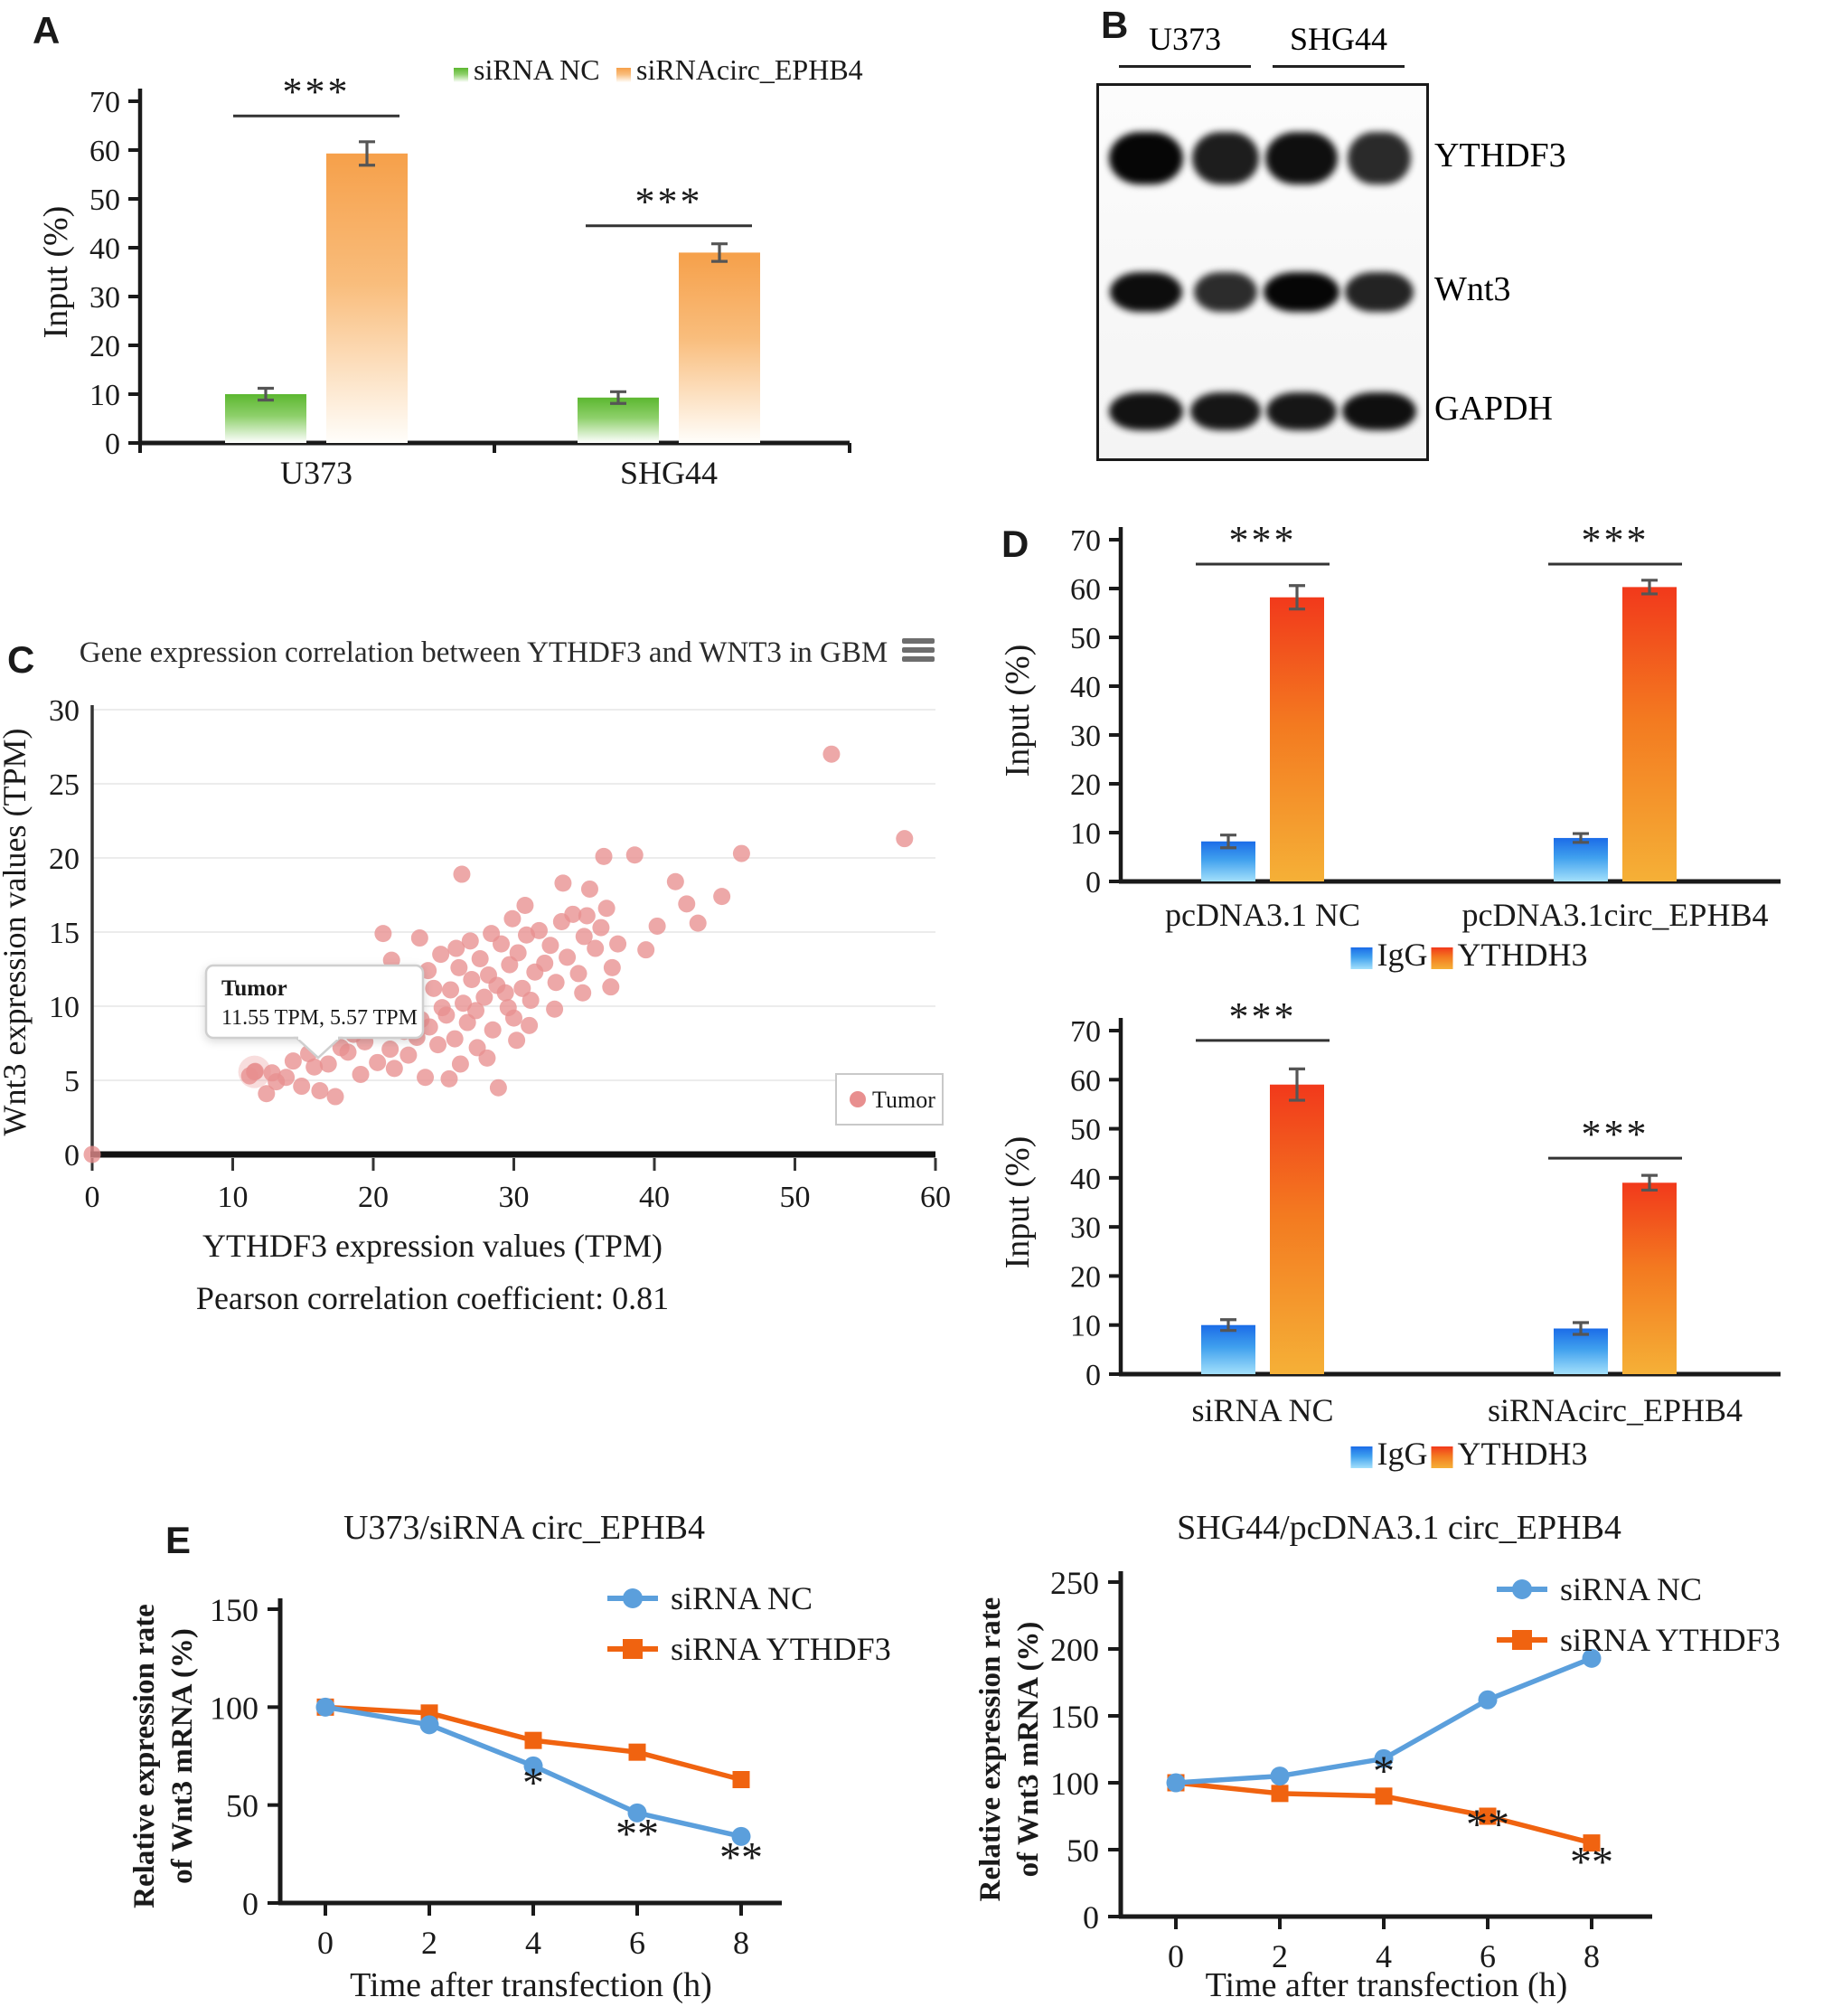 This screenshot has height=2016, width=1842. Describe the element at coordinates (515, 1197) in the screenshot. I see `x-tick-label: 30` at that location.